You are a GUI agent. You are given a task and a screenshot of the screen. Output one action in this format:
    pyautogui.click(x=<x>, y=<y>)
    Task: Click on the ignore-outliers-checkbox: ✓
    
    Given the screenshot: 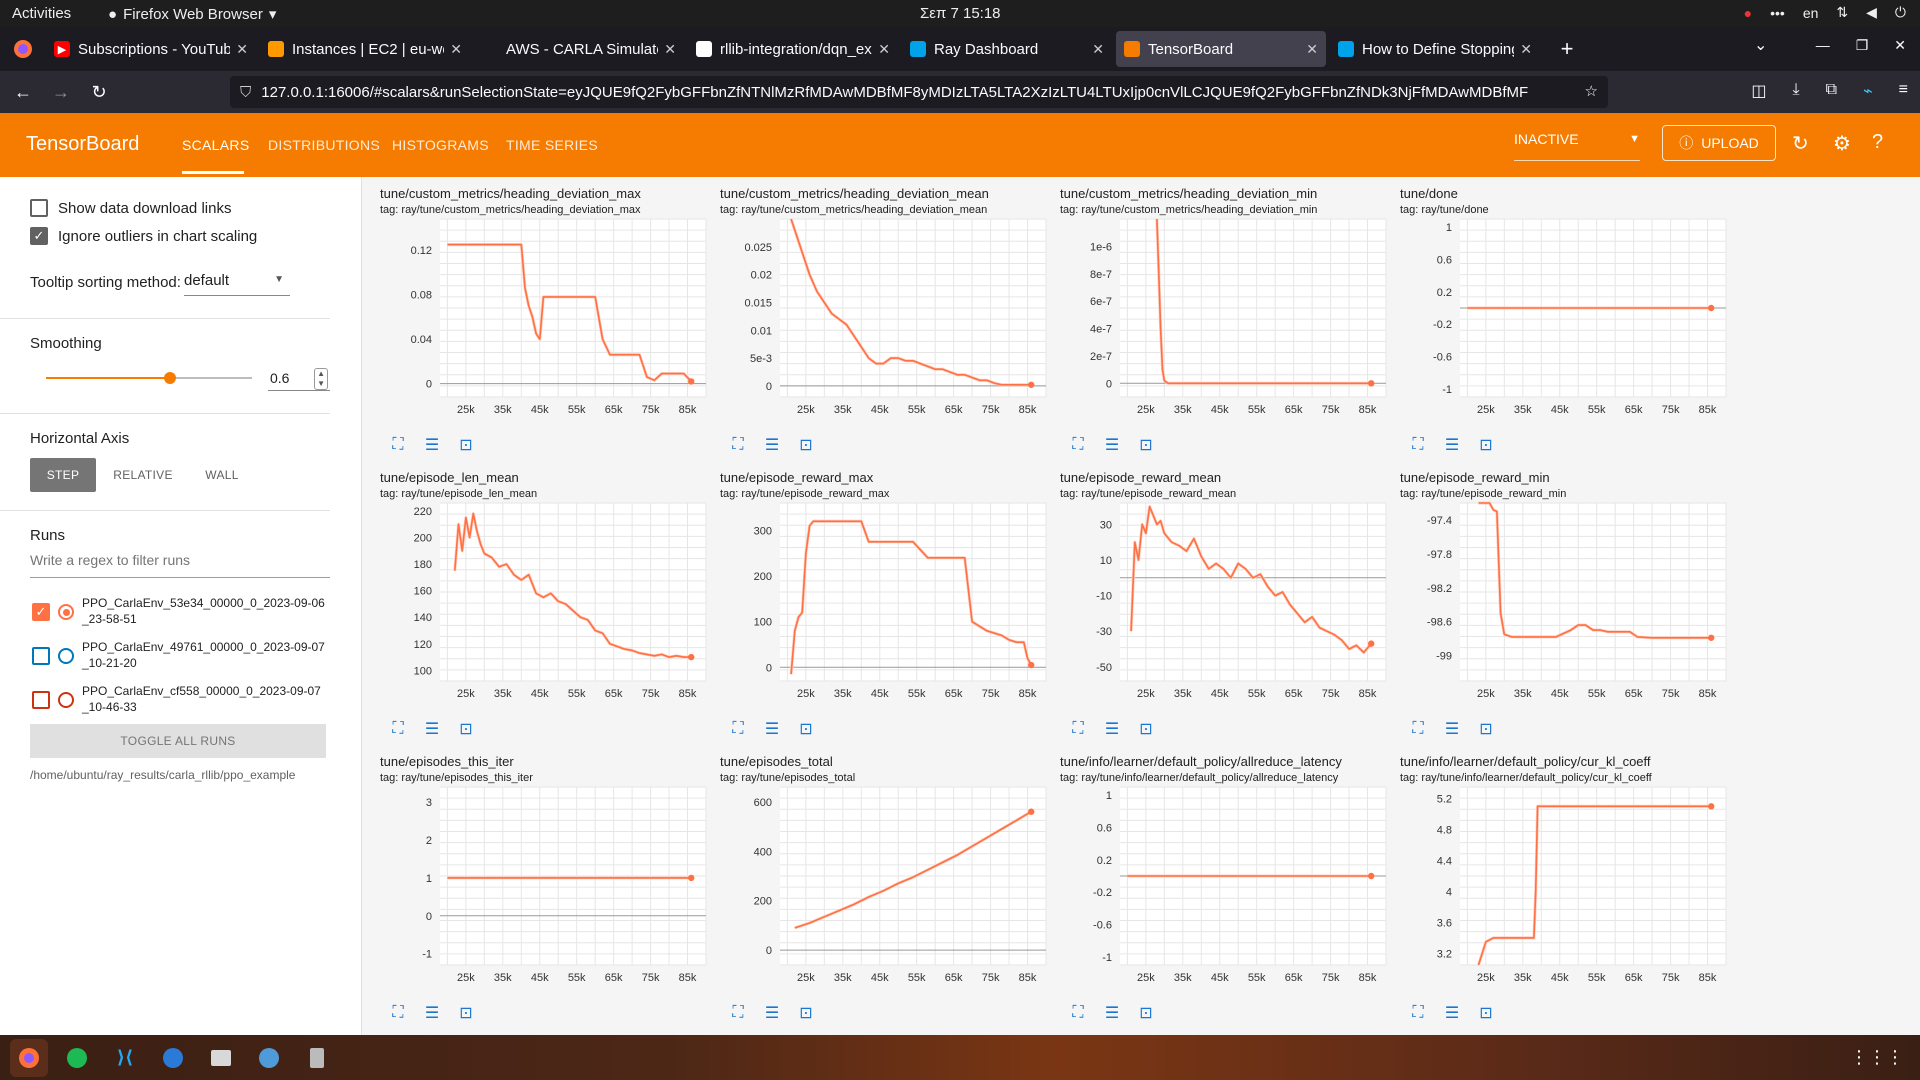 What is the action you would take?
    pyautogui.click(x=39, y=236)
    